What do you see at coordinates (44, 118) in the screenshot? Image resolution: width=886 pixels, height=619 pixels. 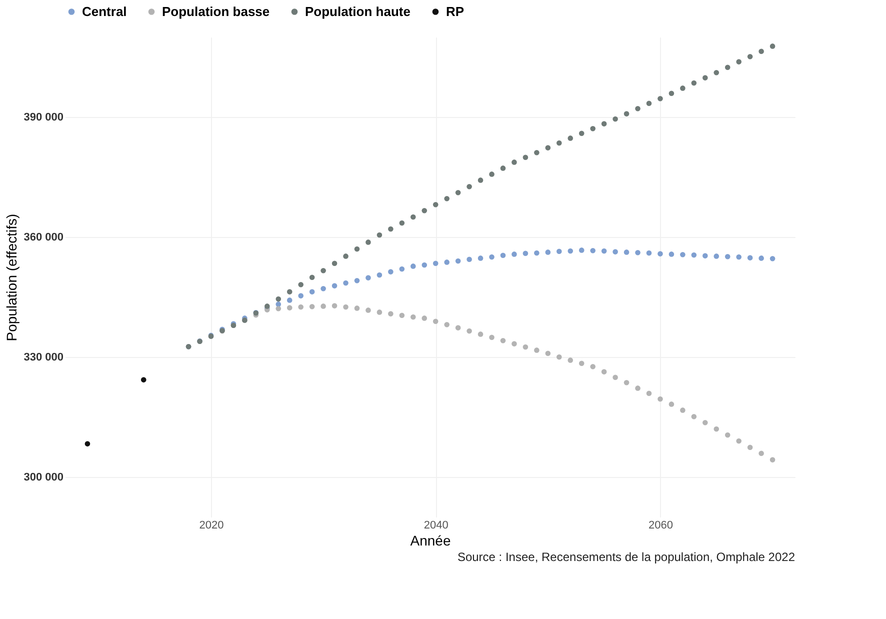 I see `y-tick-label: 390 000` at bounding box center [44, 118].